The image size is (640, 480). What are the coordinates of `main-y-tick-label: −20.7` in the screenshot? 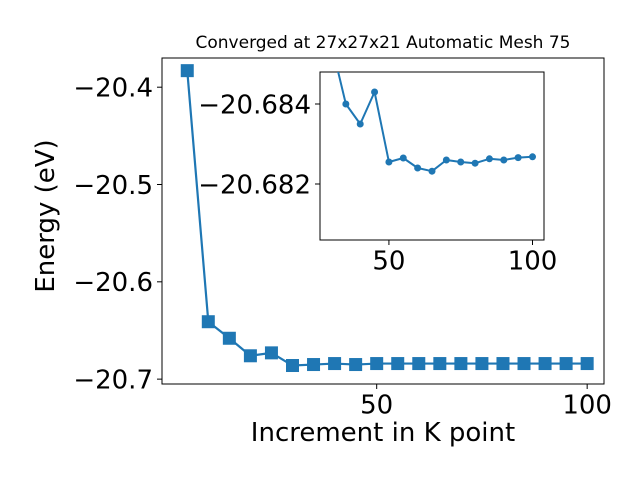 It's located at (113, 380).